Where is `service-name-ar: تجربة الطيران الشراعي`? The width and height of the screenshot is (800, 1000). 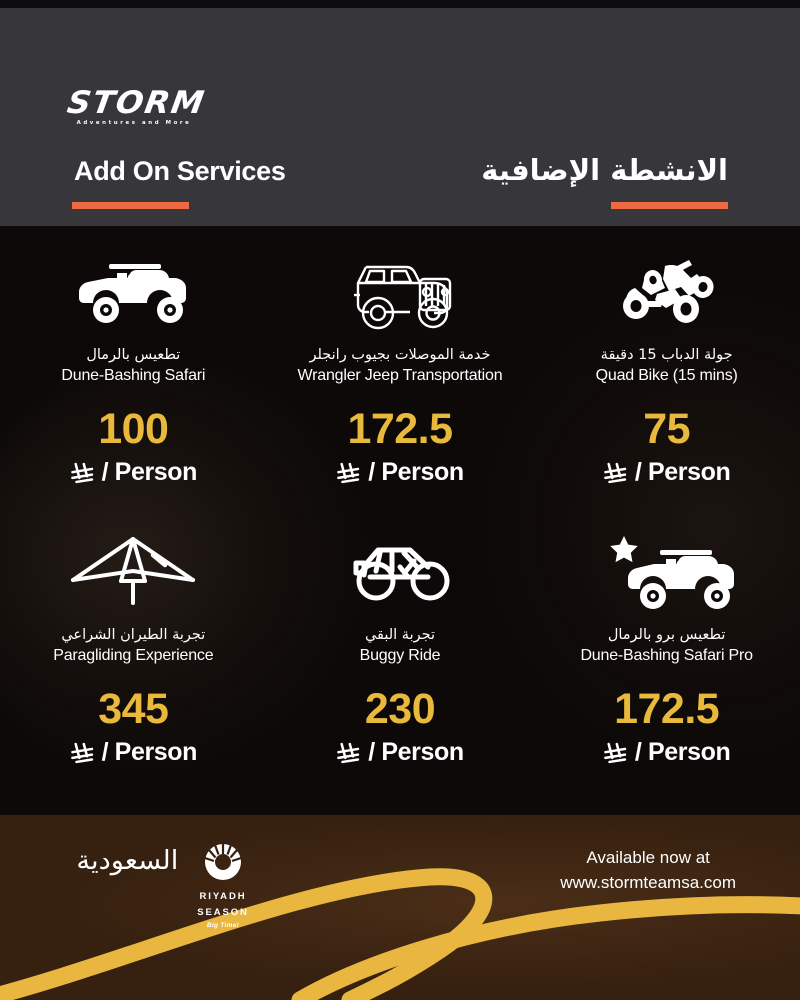 service-name-ar: تجربة الطيران الشراعي is located at coordinates (133, 635).